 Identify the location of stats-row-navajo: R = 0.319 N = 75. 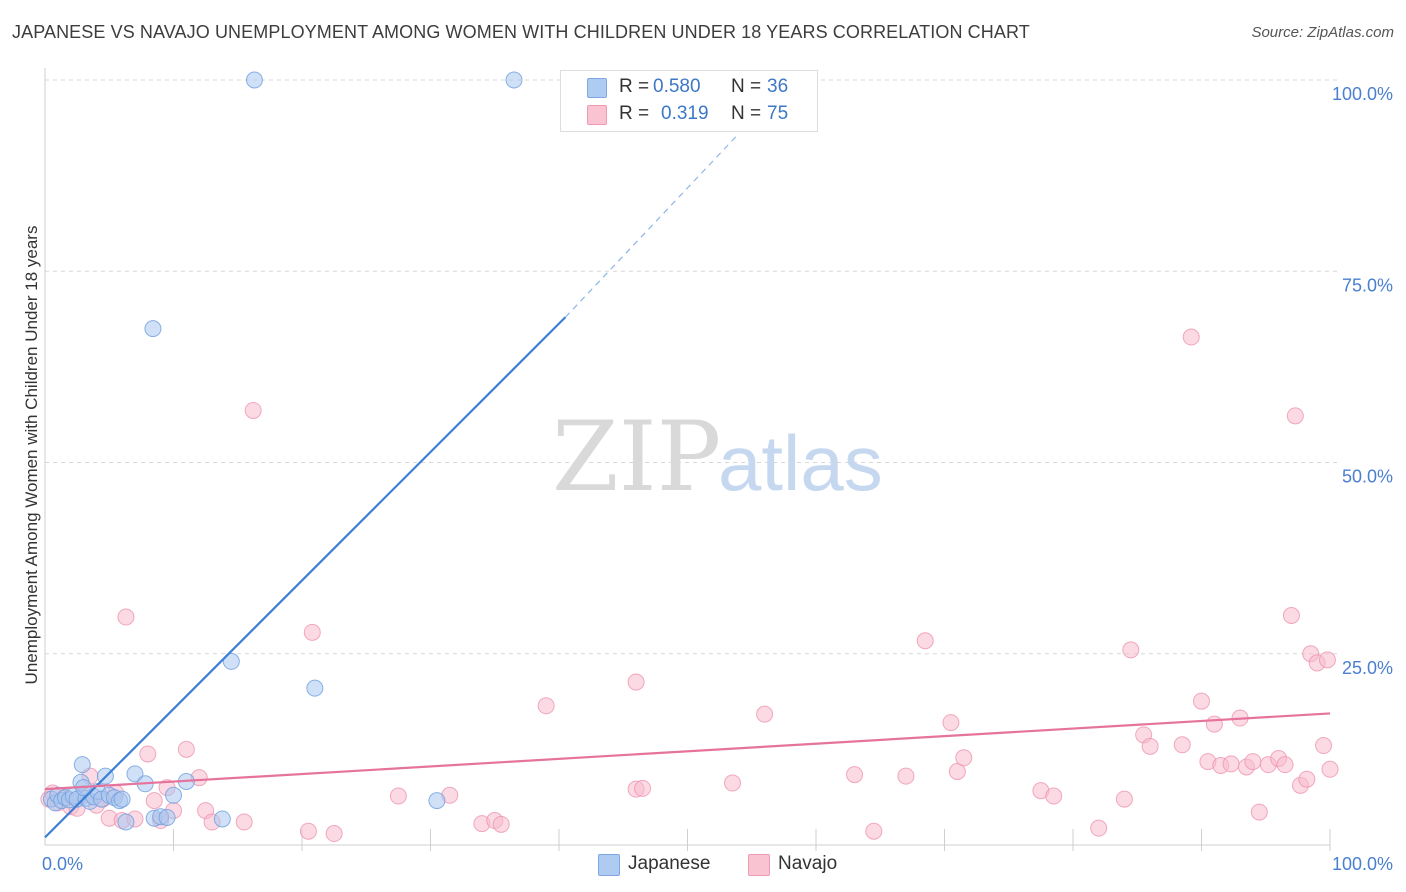
(689, 114).